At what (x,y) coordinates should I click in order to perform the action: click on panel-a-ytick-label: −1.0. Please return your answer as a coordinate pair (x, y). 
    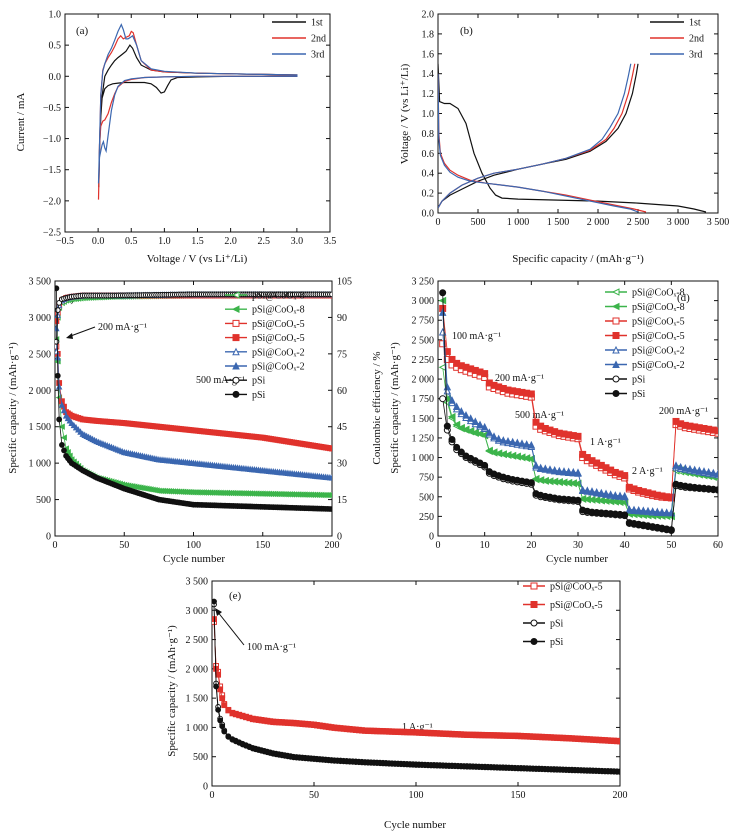
    Looking at the image, I should click on (52, 139).